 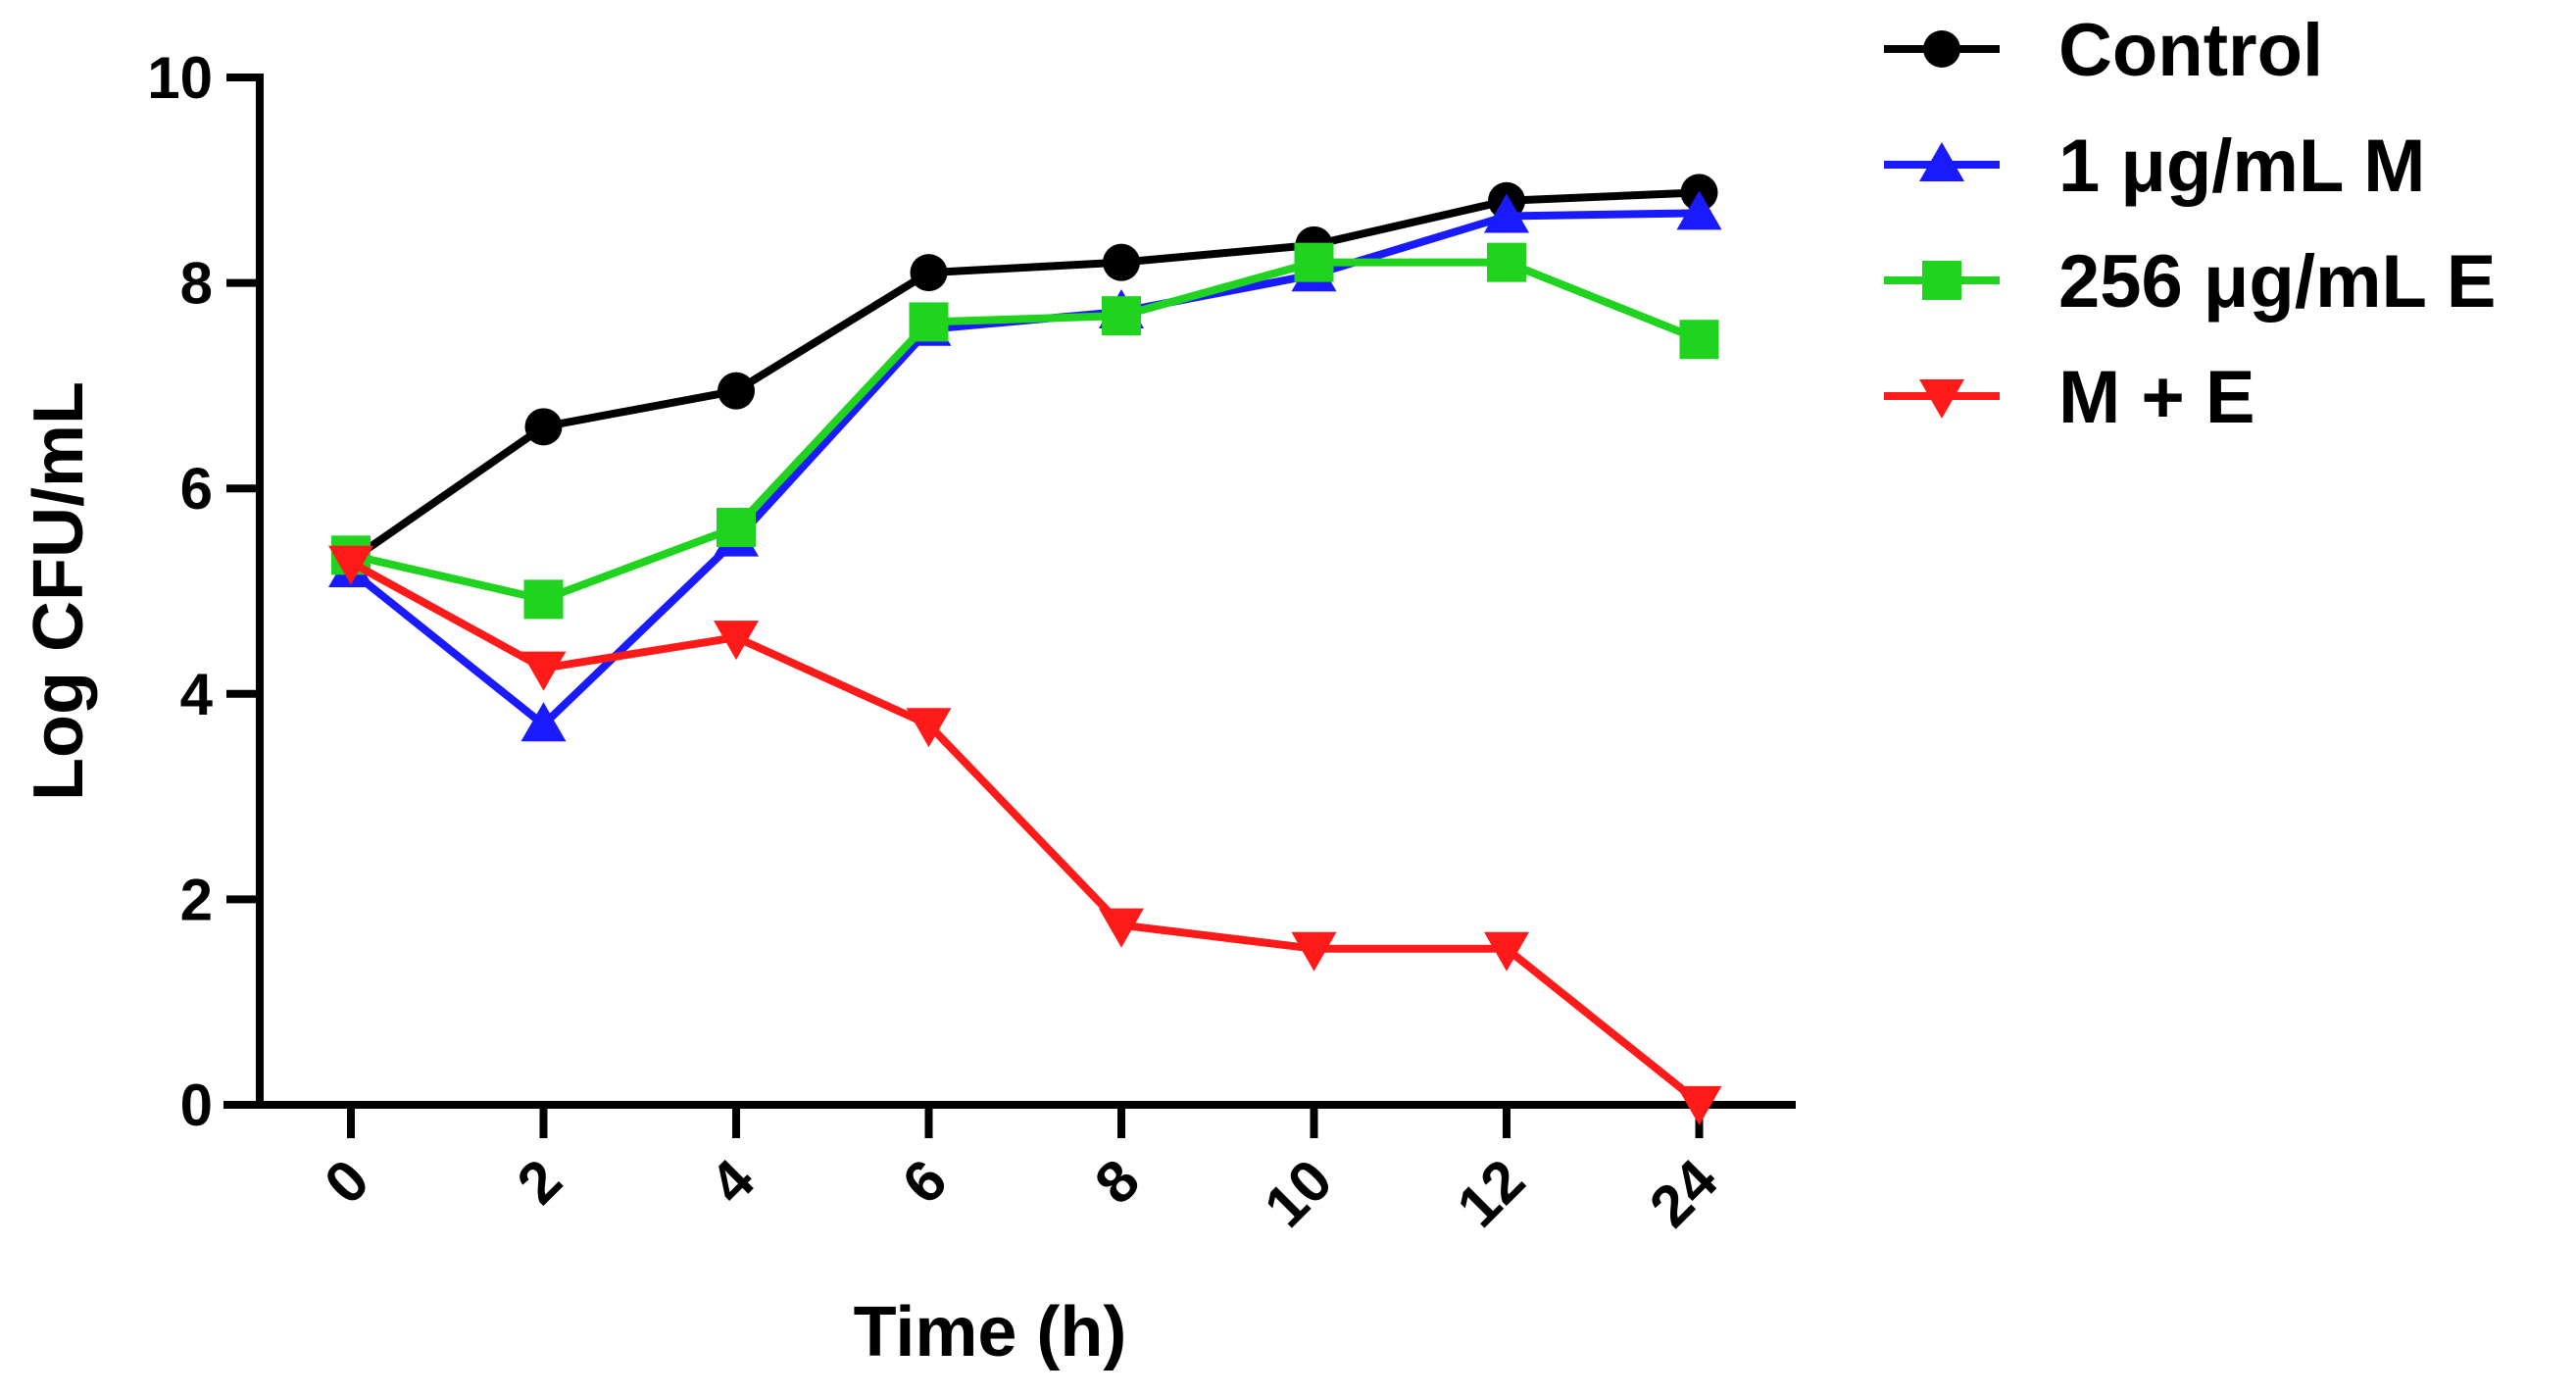 I want to click on x-tick-label: 8, so click(x=1117, y=1182).